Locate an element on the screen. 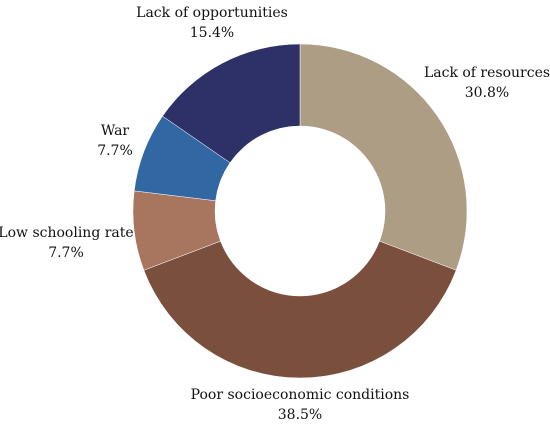  slice-label-lack-of-opportunities: Lack of opportunities is located at coordinates (212, 13).